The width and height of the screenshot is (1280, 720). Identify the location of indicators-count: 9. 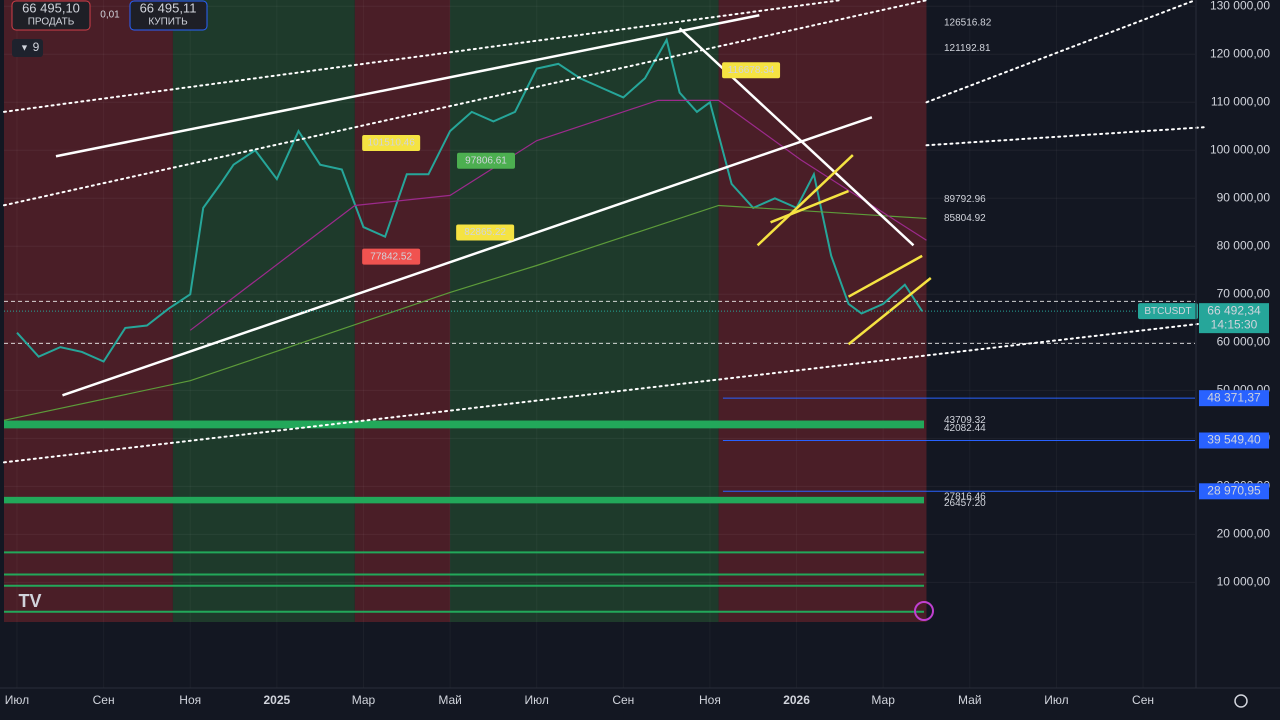
(36, 47).